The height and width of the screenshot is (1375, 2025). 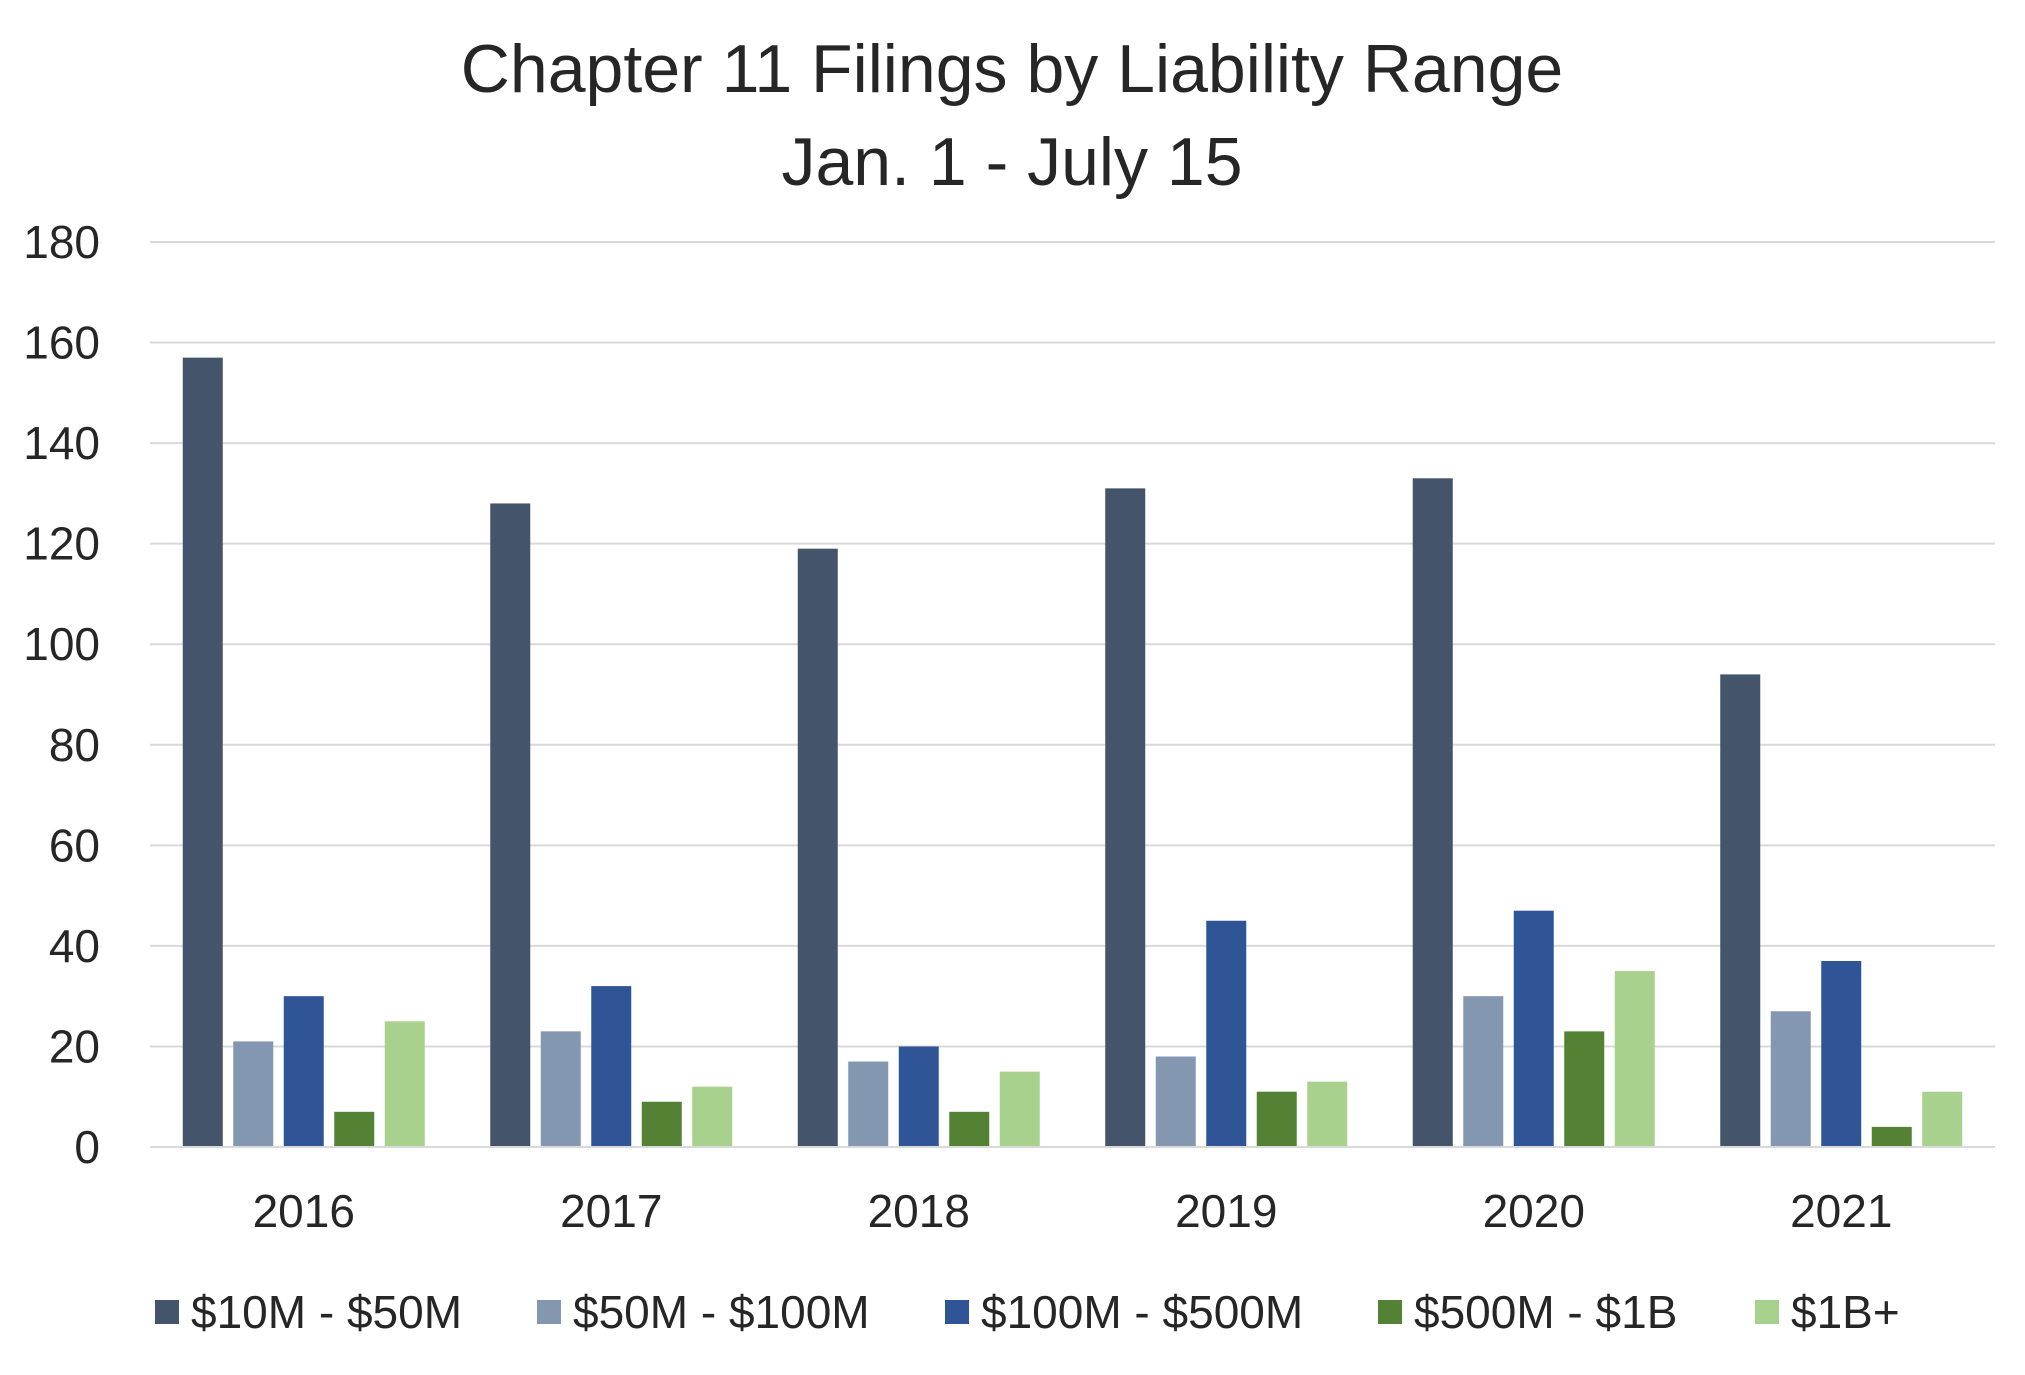 What do you see at coordinates (61, 242) in the screenshot?
I see `y-tick-label: 180` at bounding box center [61, 242].